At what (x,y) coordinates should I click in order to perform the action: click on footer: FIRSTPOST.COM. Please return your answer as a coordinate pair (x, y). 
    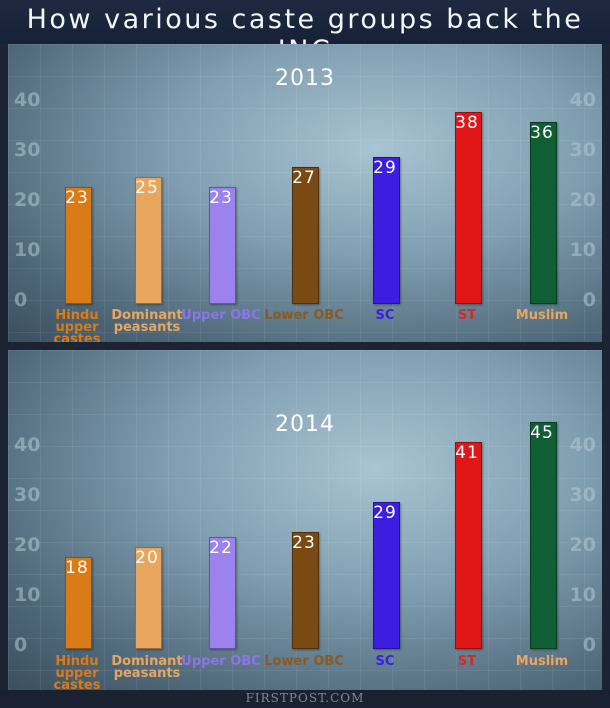
    Looking at the image, I should click on (305, 699).